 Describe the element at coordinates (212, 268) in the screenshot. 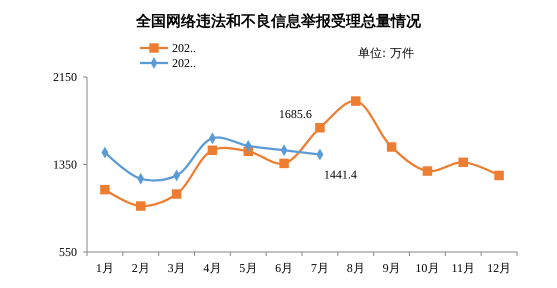

I see `x-tick-label: 4月` at that location.